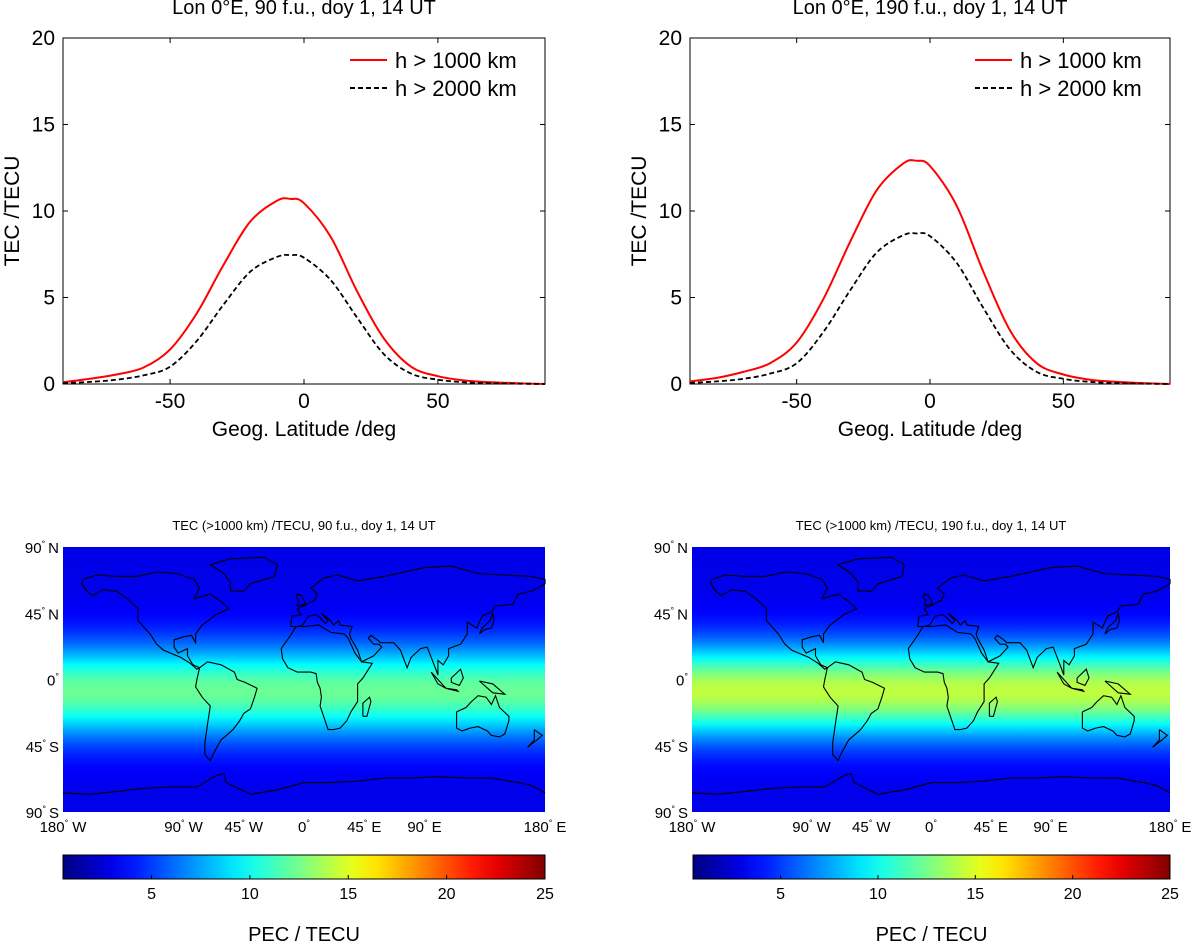  Describe the element at coordinates (682, 681) in the screenshot. I see `lat-tick-label: 0°` at that location.